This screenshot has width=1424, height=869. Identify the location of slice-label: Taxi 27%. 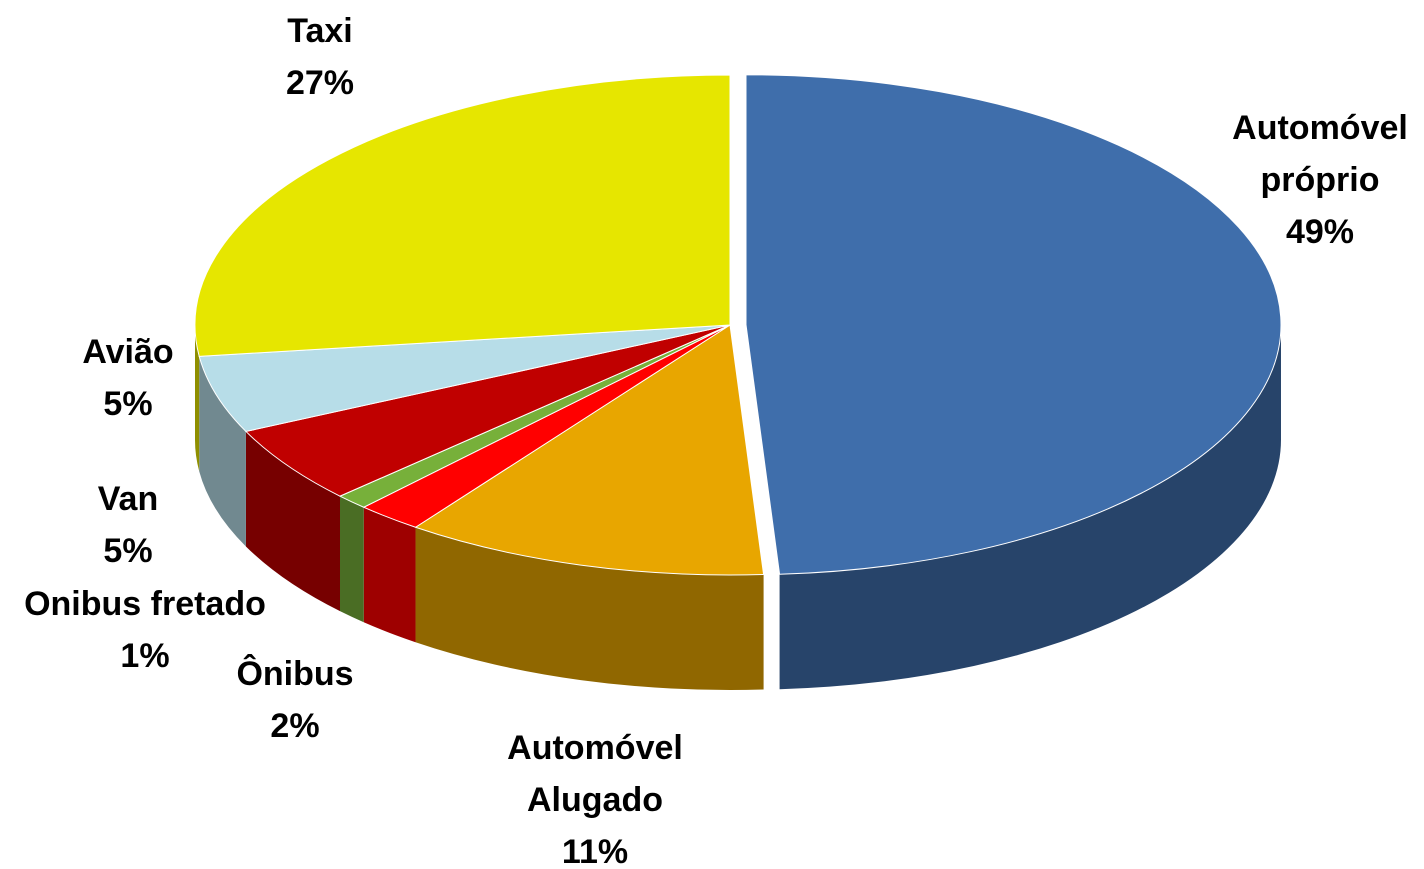
(320, 57).